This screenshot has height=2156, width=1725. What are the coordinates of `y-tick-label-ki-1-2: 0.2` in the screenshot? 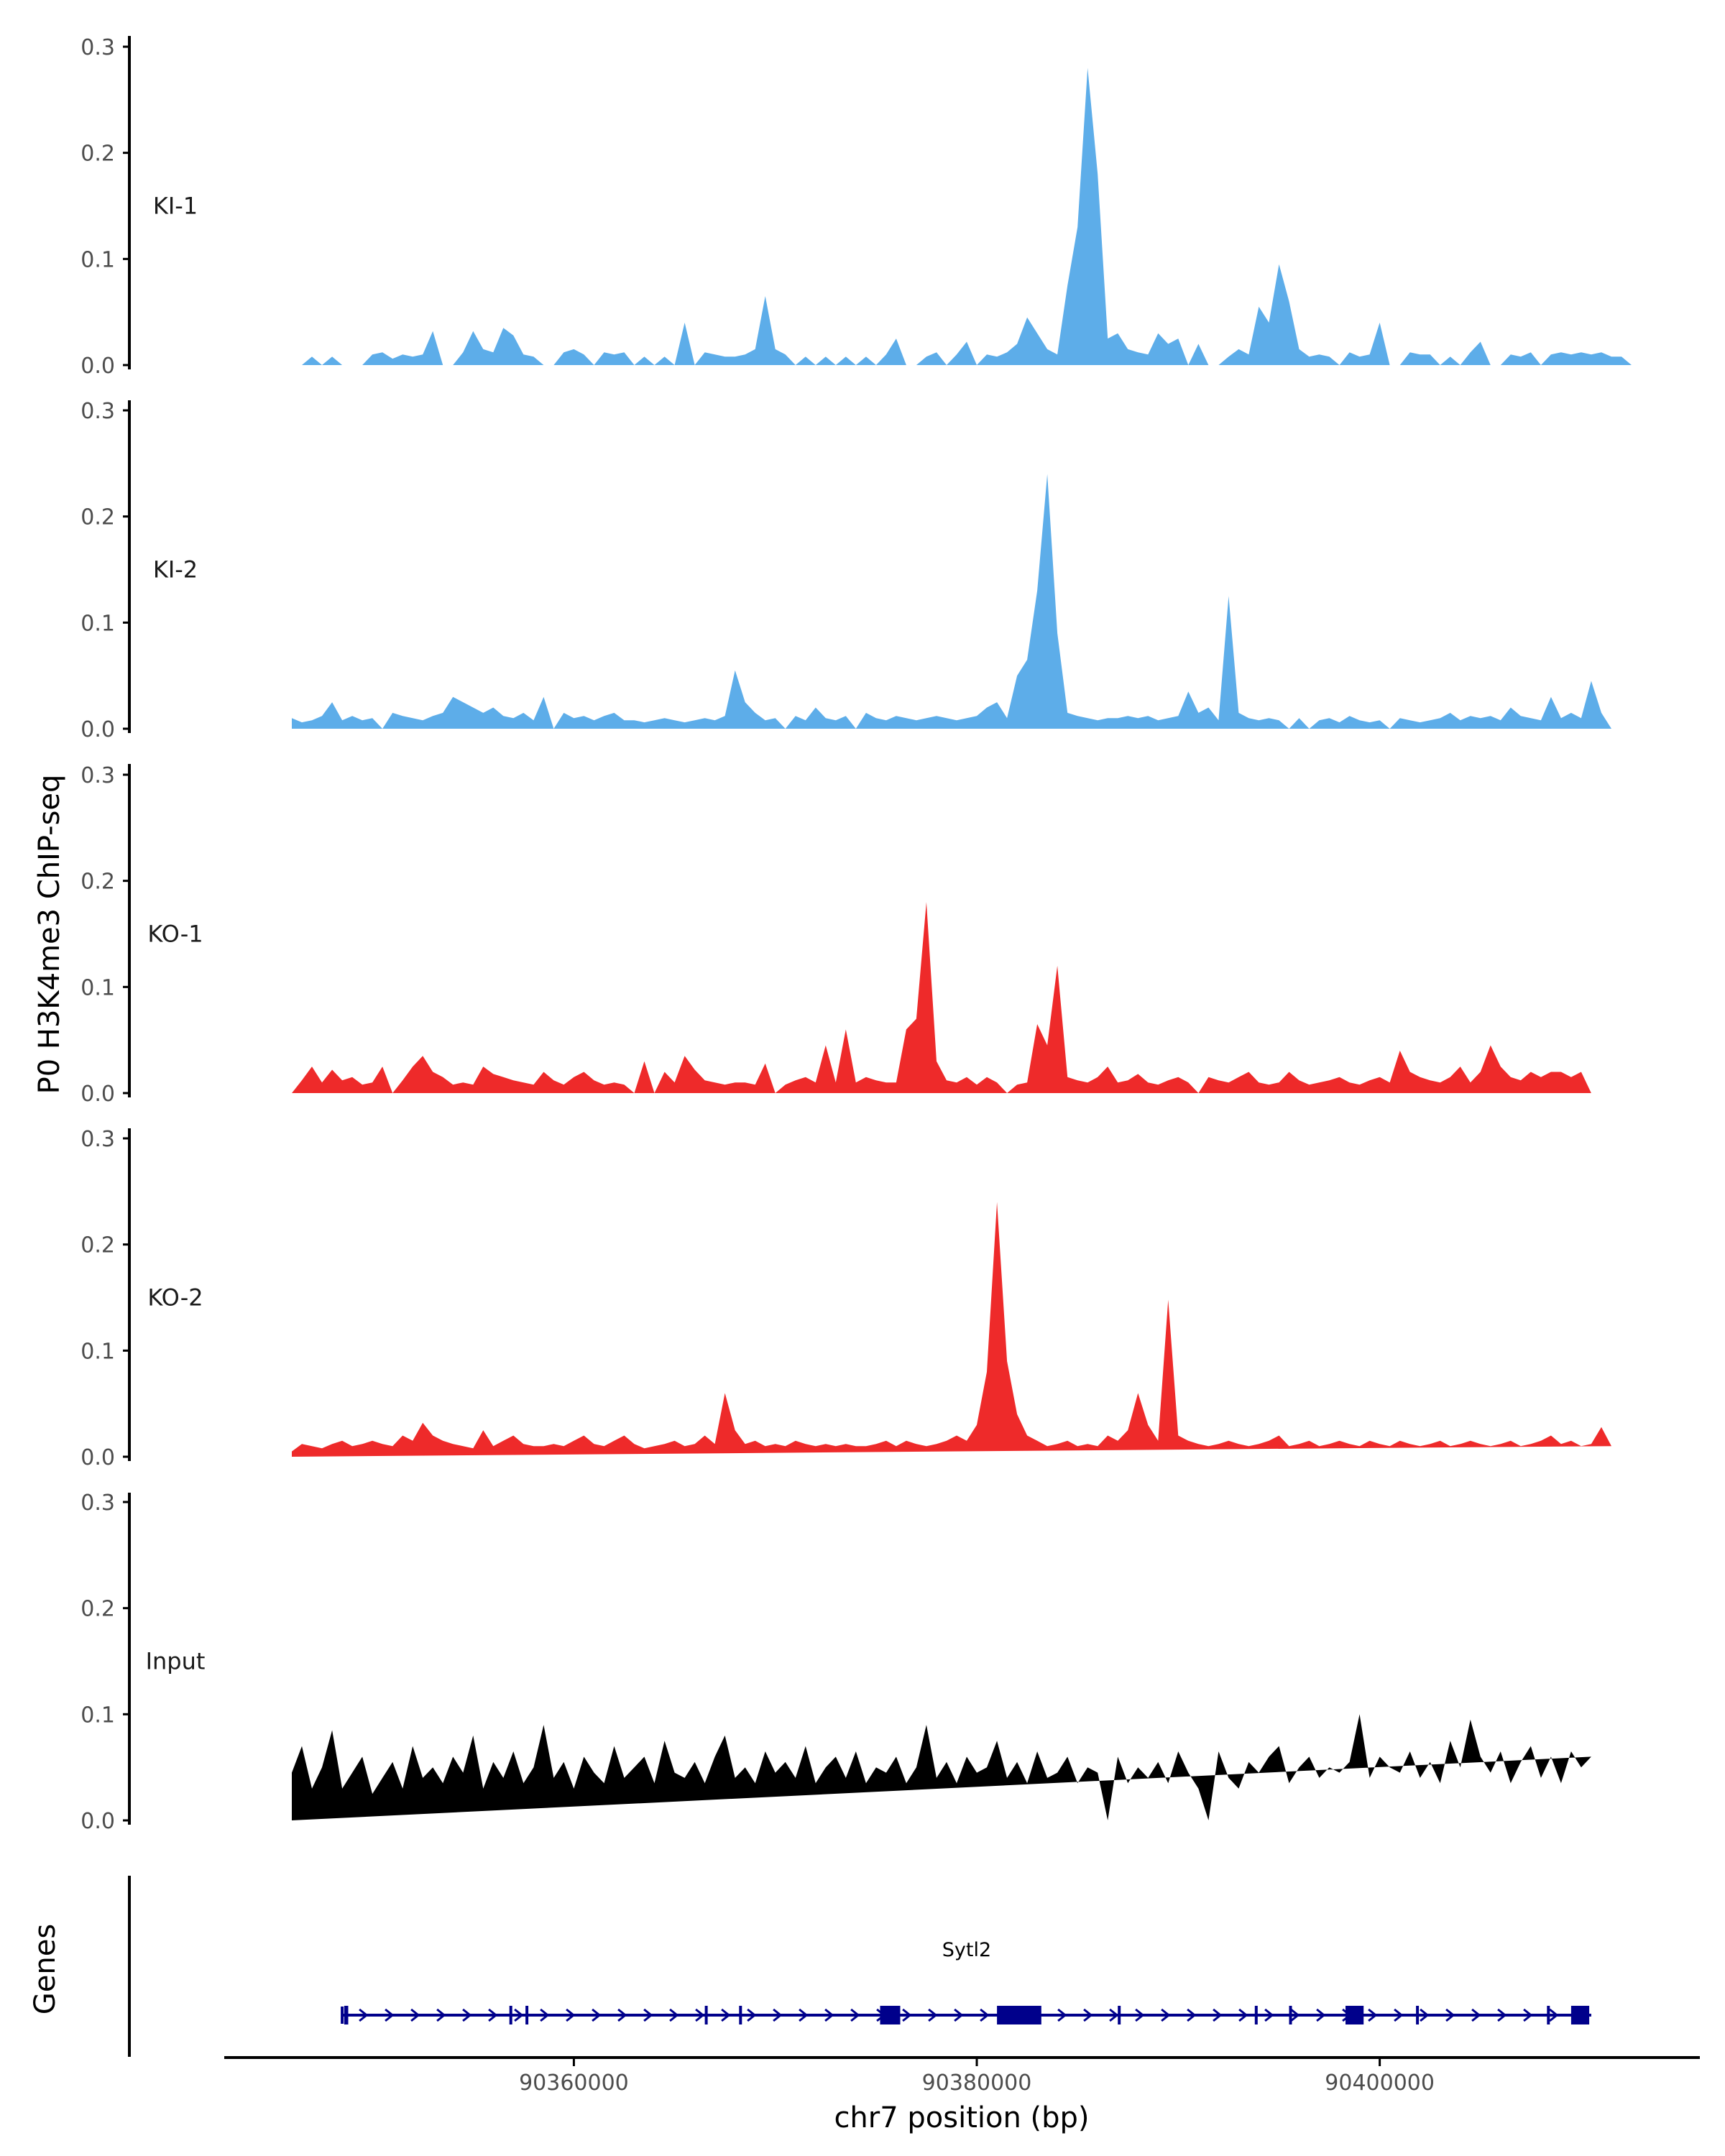 It's located at (97, 154).